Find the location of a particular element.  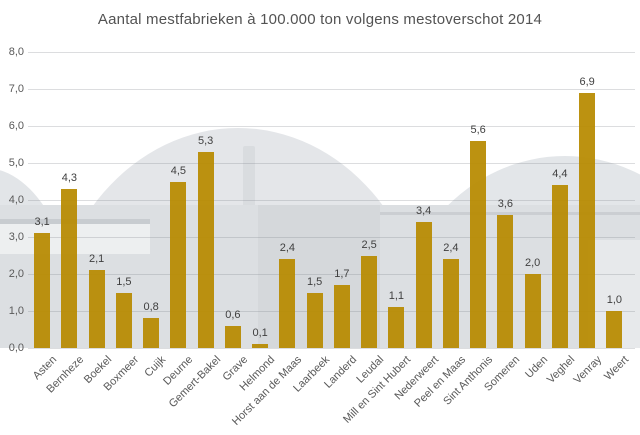

bar-bernheze is located at coordinates (69, 268).